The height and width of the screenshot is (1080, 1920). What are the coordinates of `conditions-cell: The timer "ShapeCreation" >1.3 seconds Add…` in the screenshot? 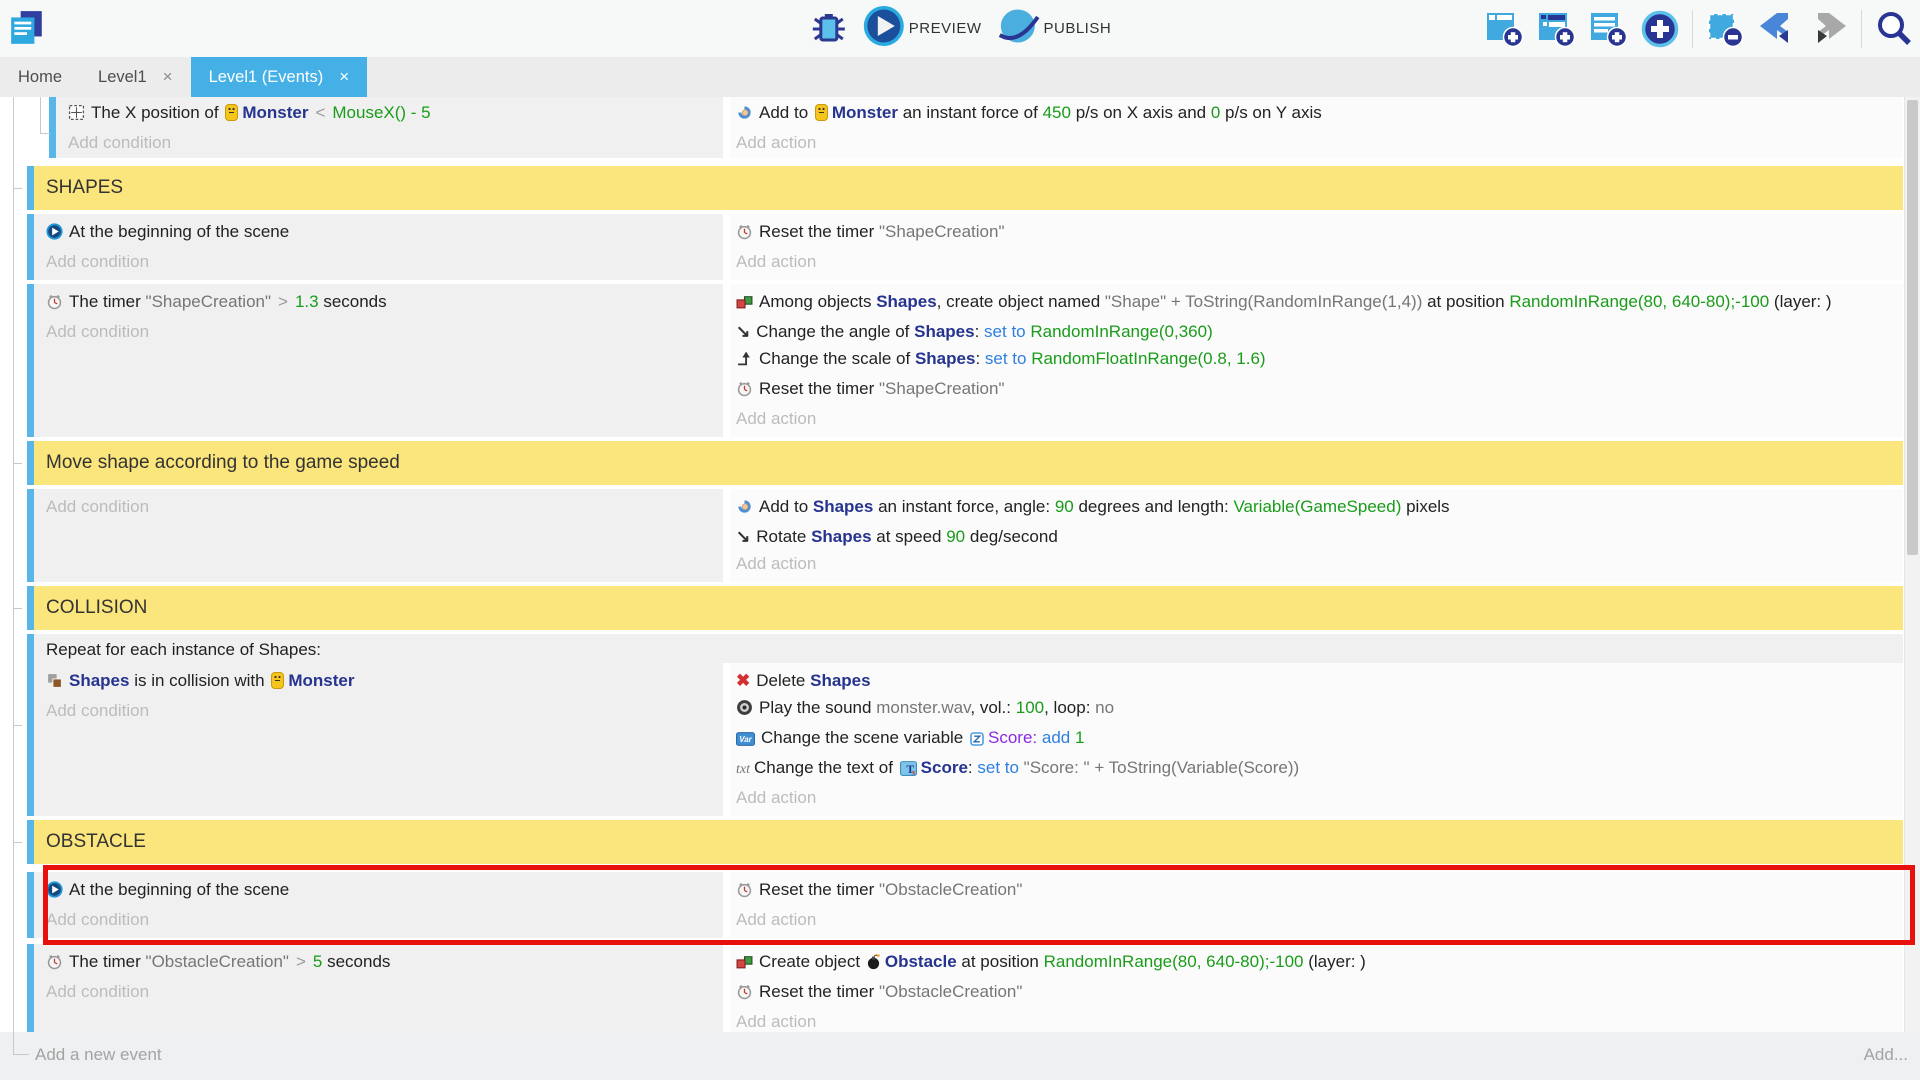 It's located at (378, 360).